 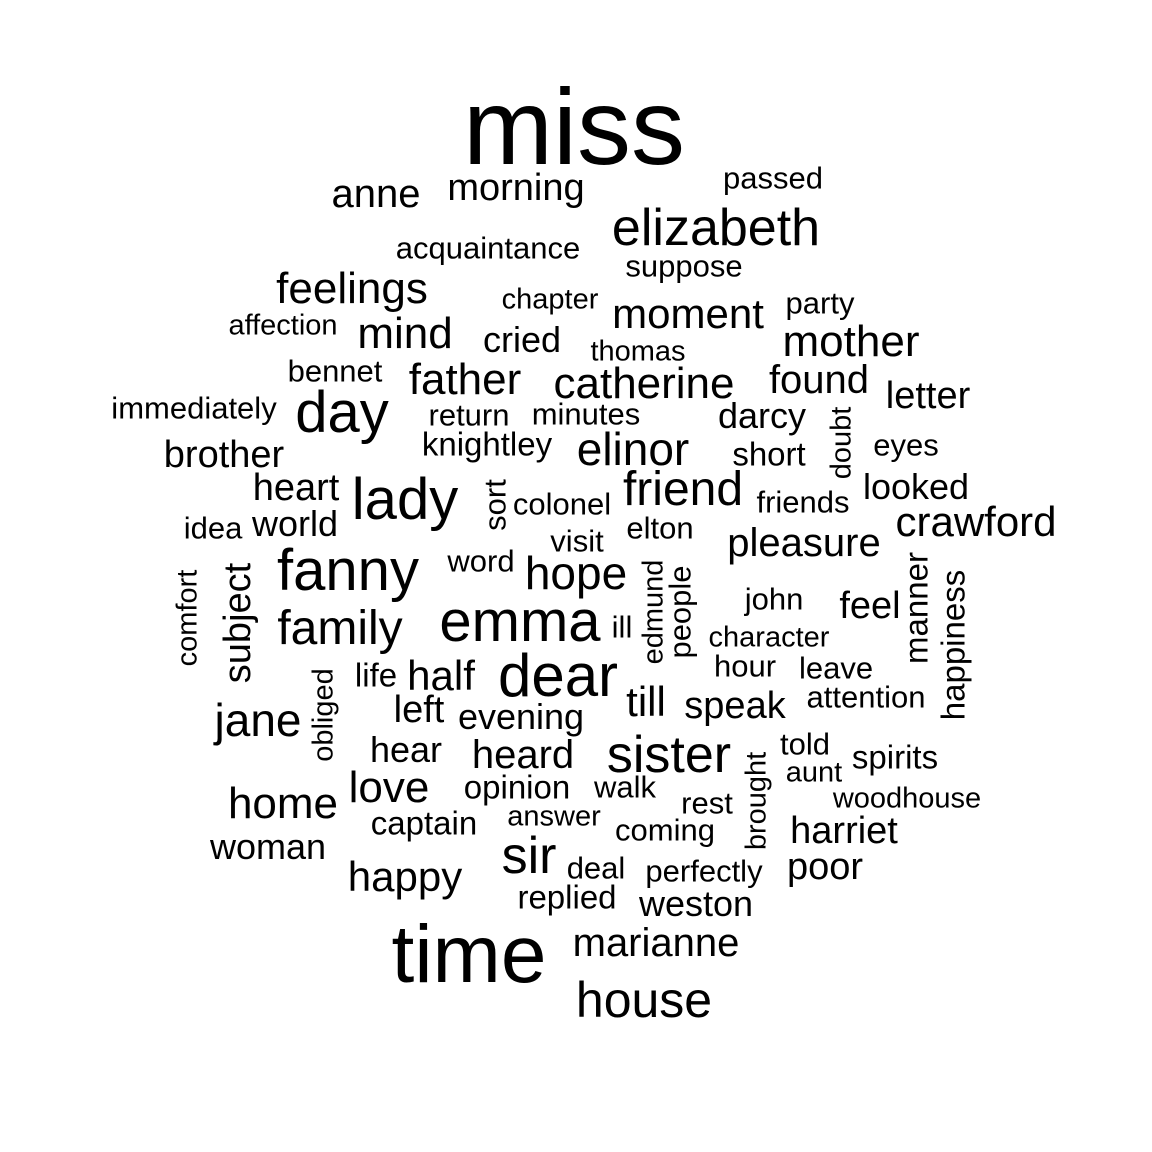 What do you see at coordinates (529, 856) in the screenshot?
I see `word-sir: sir` at bounding box center [529, 856].